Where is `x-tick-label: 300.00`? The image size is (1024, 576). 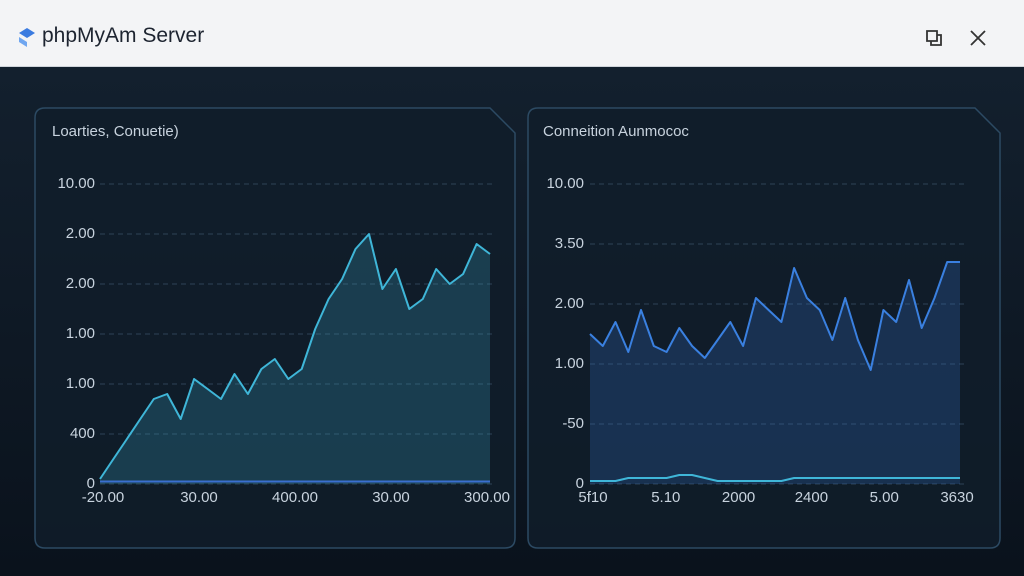
x-tick-label: 300.00 is located at coordinates (487, 497).